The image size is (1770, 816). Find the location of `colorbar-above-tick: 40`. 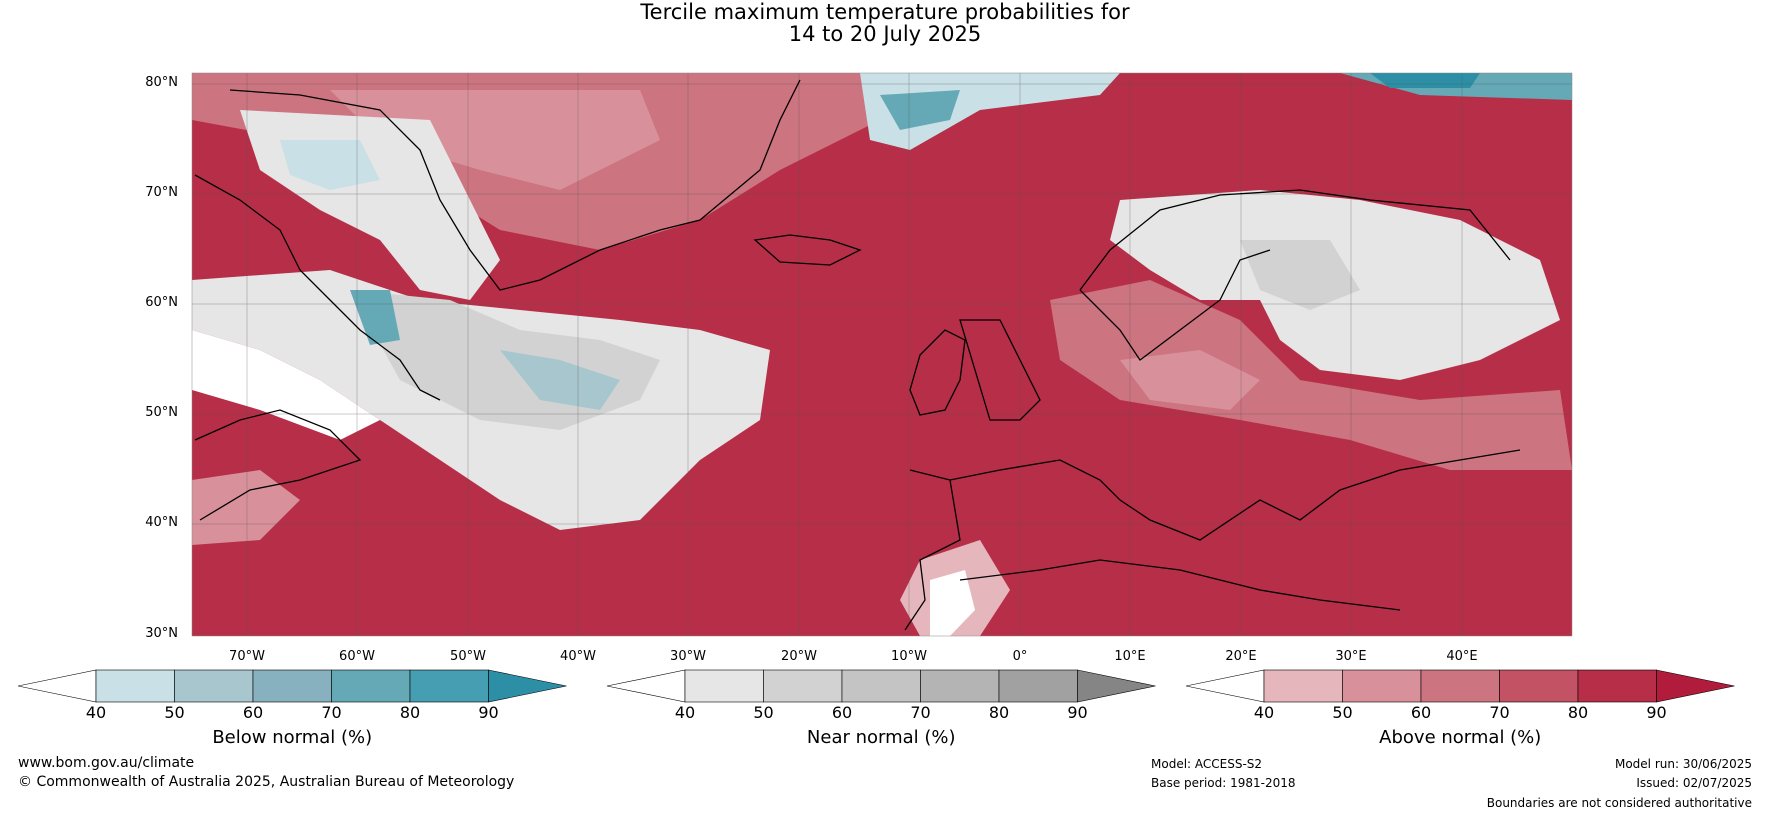

colorbar-above-tick: 40 is located at coordinates (1264, 712).